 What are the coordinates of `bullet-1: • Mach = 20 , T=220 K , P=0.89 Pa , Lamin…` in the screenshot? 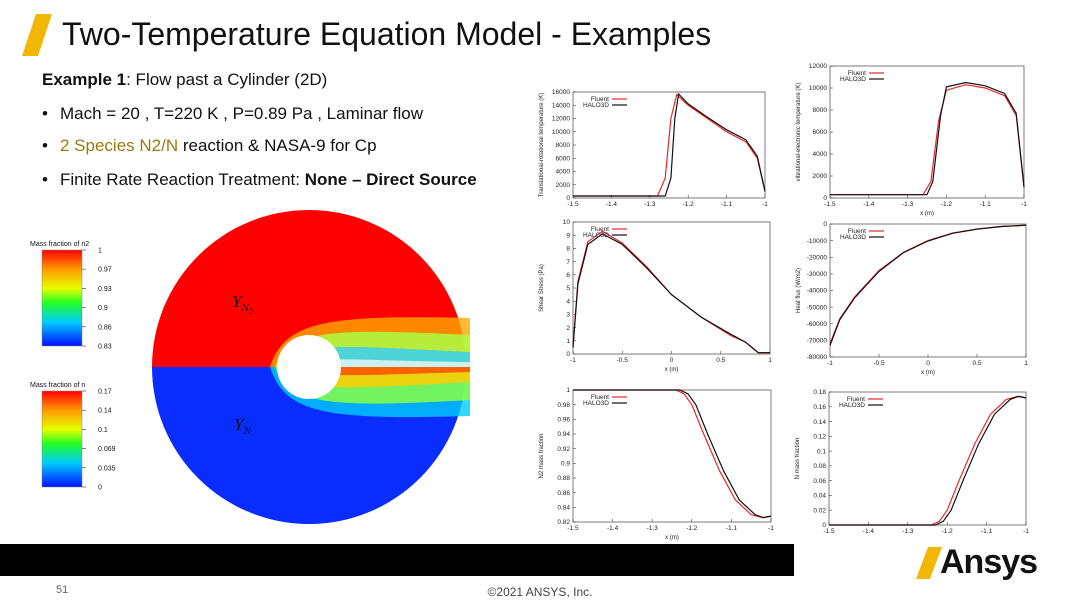 It's located at (233, 113).